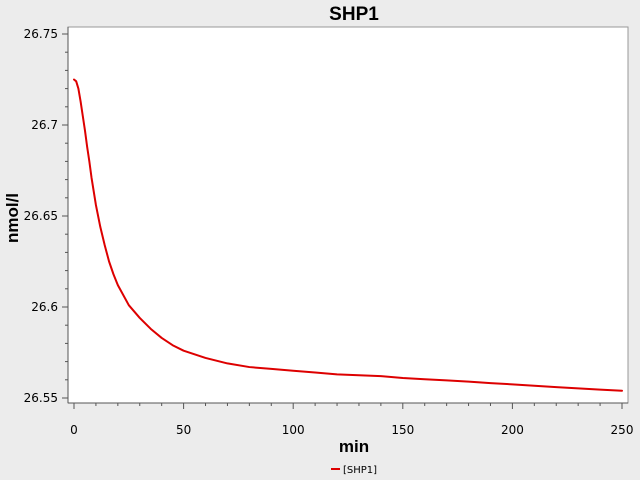 The width and height of the screenshot is (640, 480). Describe the element at coordinates (74, 430) in the screenshot. I see `x-tick-label: 0` at that location.